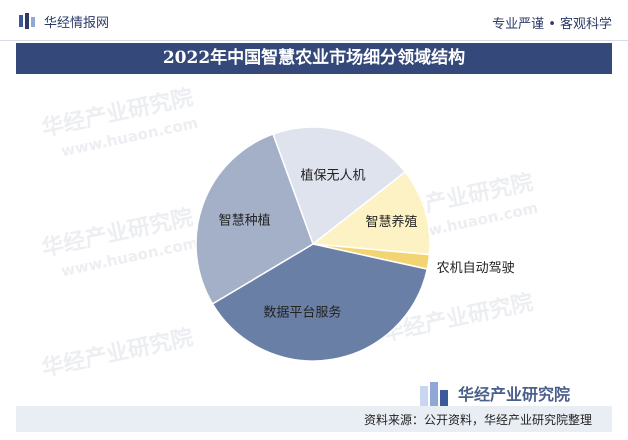  Describe the element at coordinates (434, 395) in the screenshot. I see `footer-logo-icon` at that location.